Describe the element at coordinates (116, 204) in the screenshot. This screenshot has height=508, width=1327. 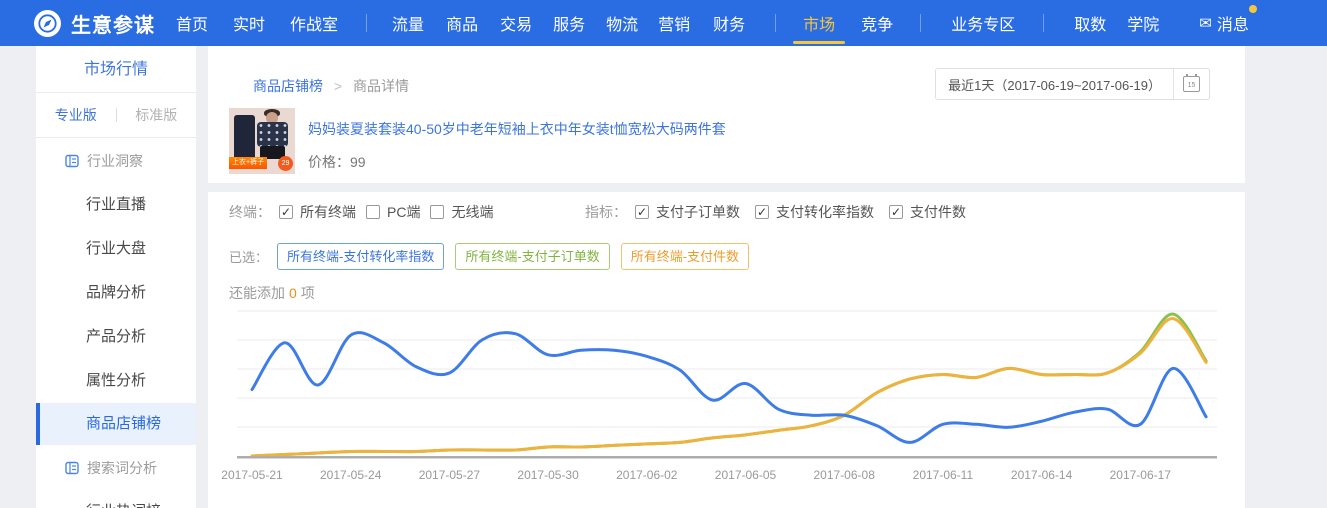
I see `sidebar-item-industry-live: 行业直播` at that location.